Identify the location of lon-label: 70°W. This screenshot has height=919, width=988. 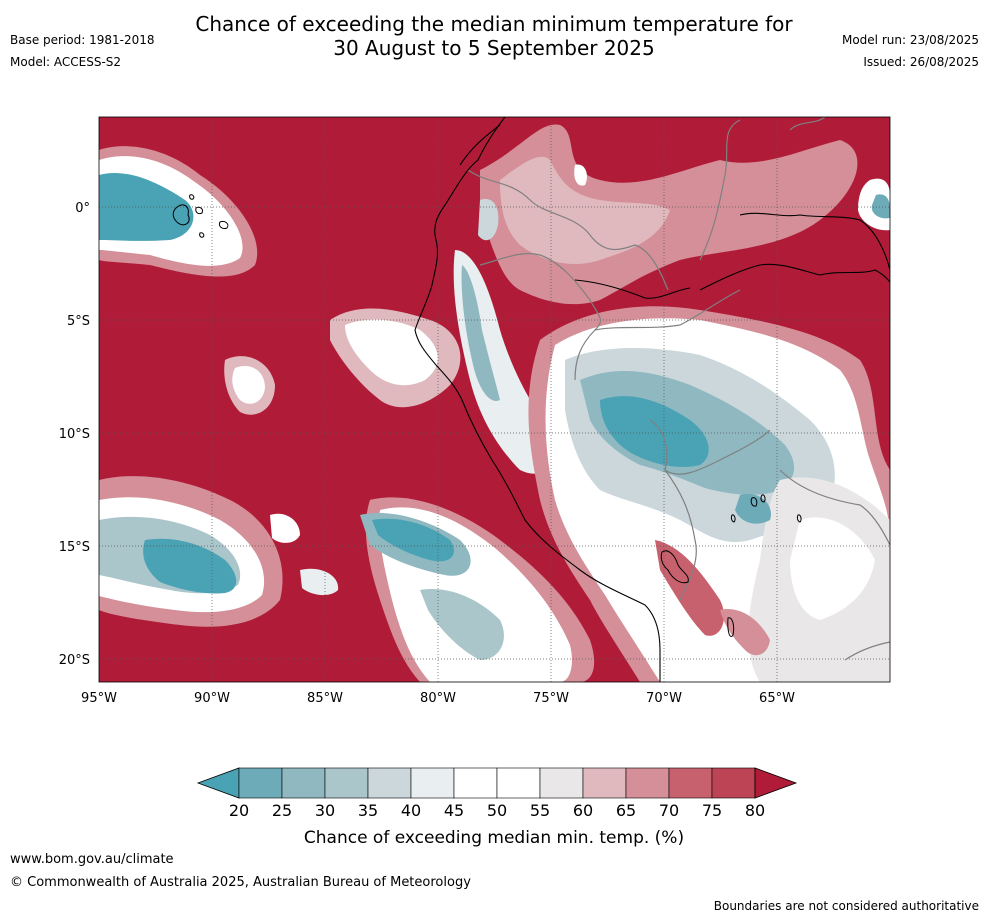
(664, 698).